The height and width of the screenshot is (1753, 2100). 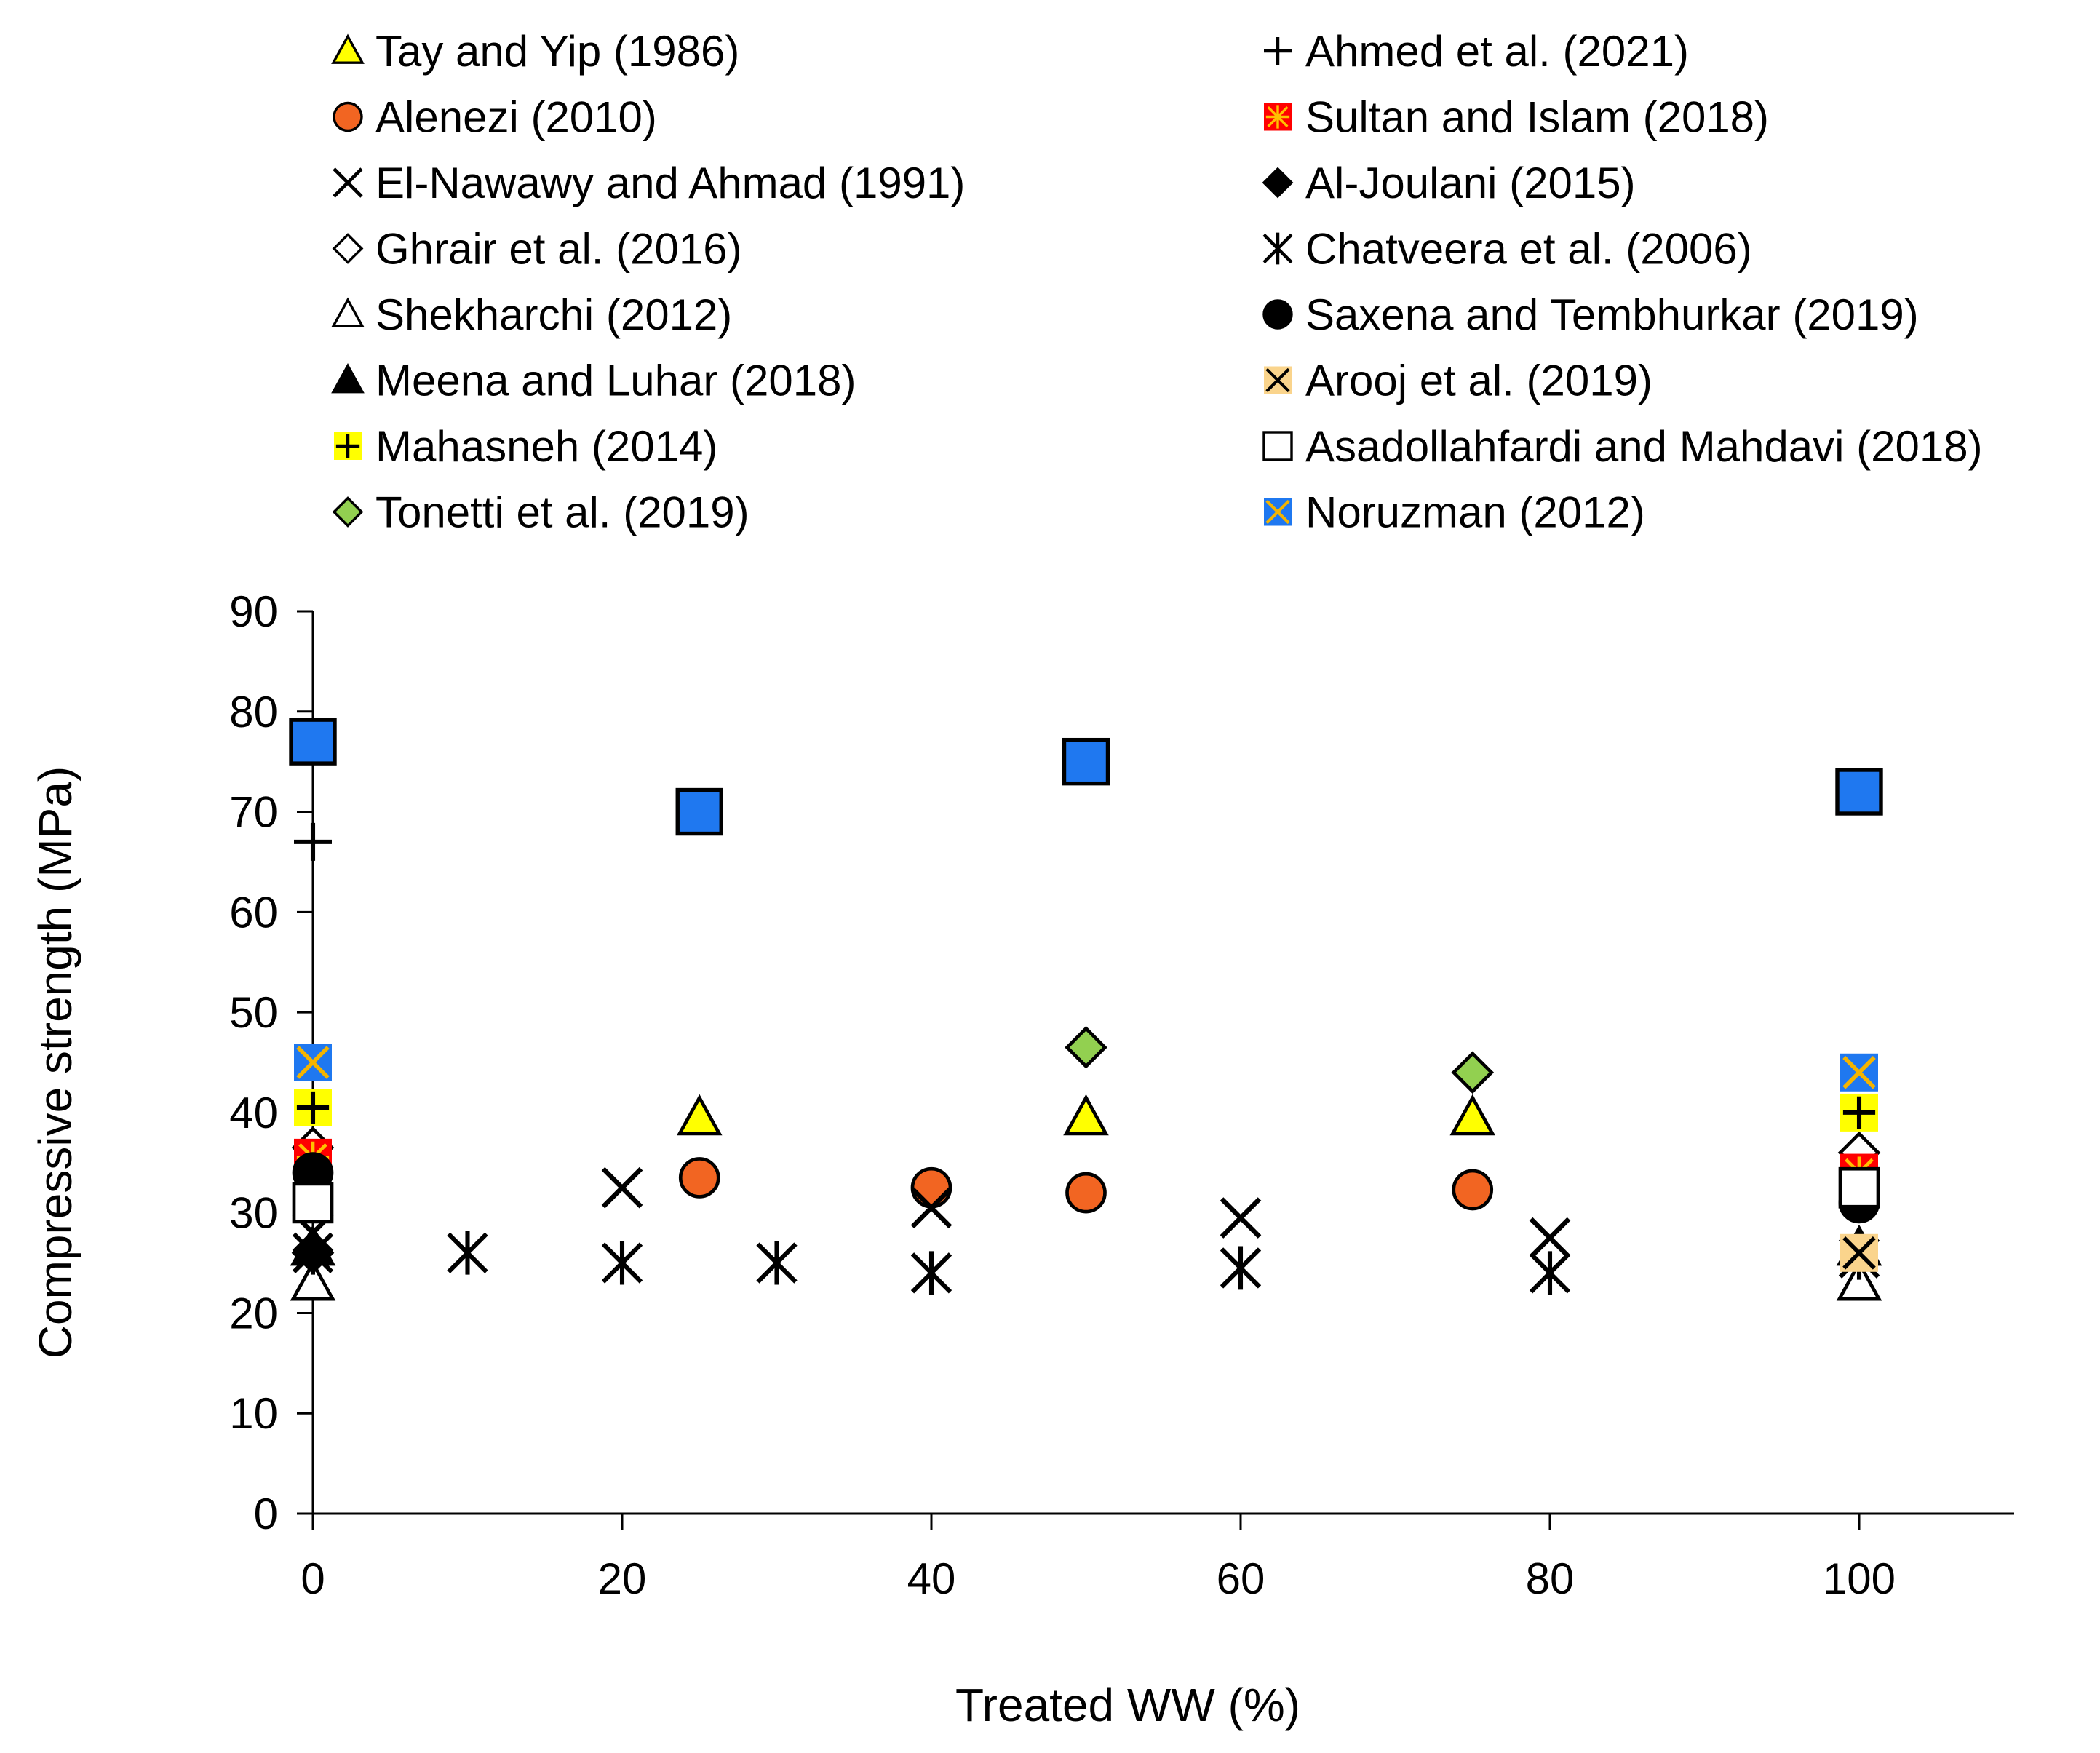 I want to click on legend-entry: Al-Joulani (2015), so click(x=1449, y=183).